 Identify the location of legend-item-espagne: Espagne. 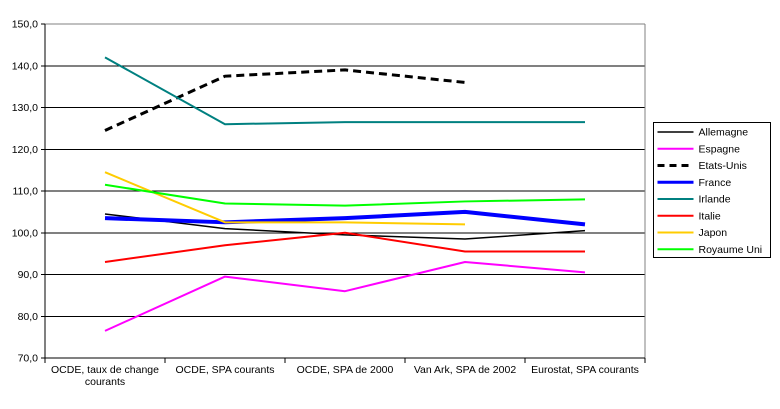
(699, 149).